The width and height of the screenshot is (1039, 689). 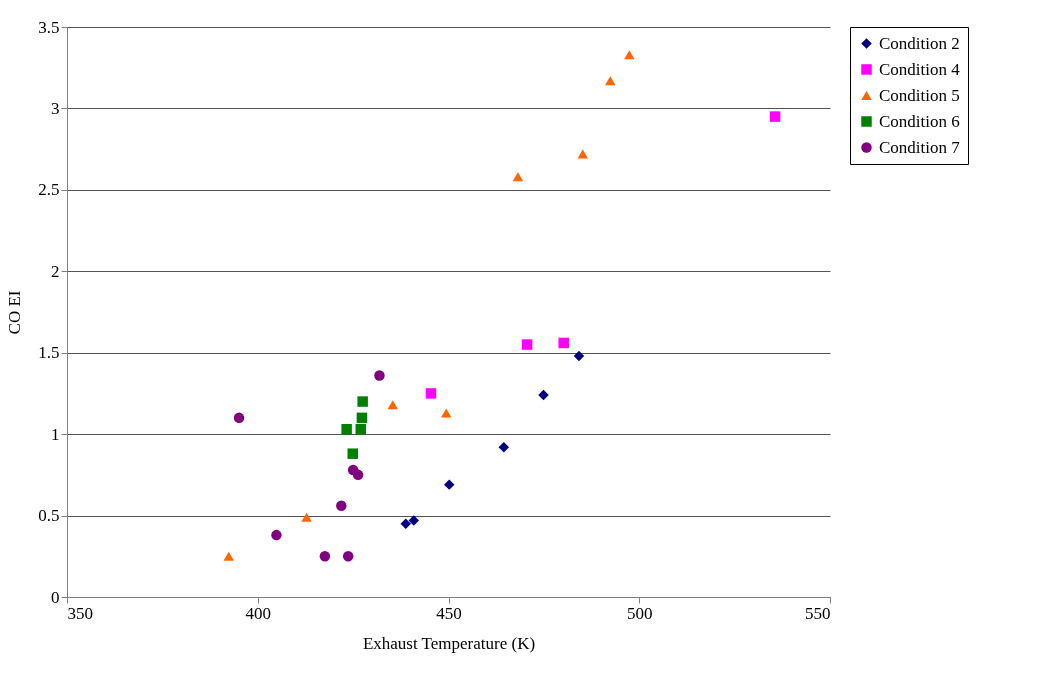 What do you see at coordinates (49, 353) in the screenshot?
I see `y-tick-label: 1.5` at bounding box center [49, 353].